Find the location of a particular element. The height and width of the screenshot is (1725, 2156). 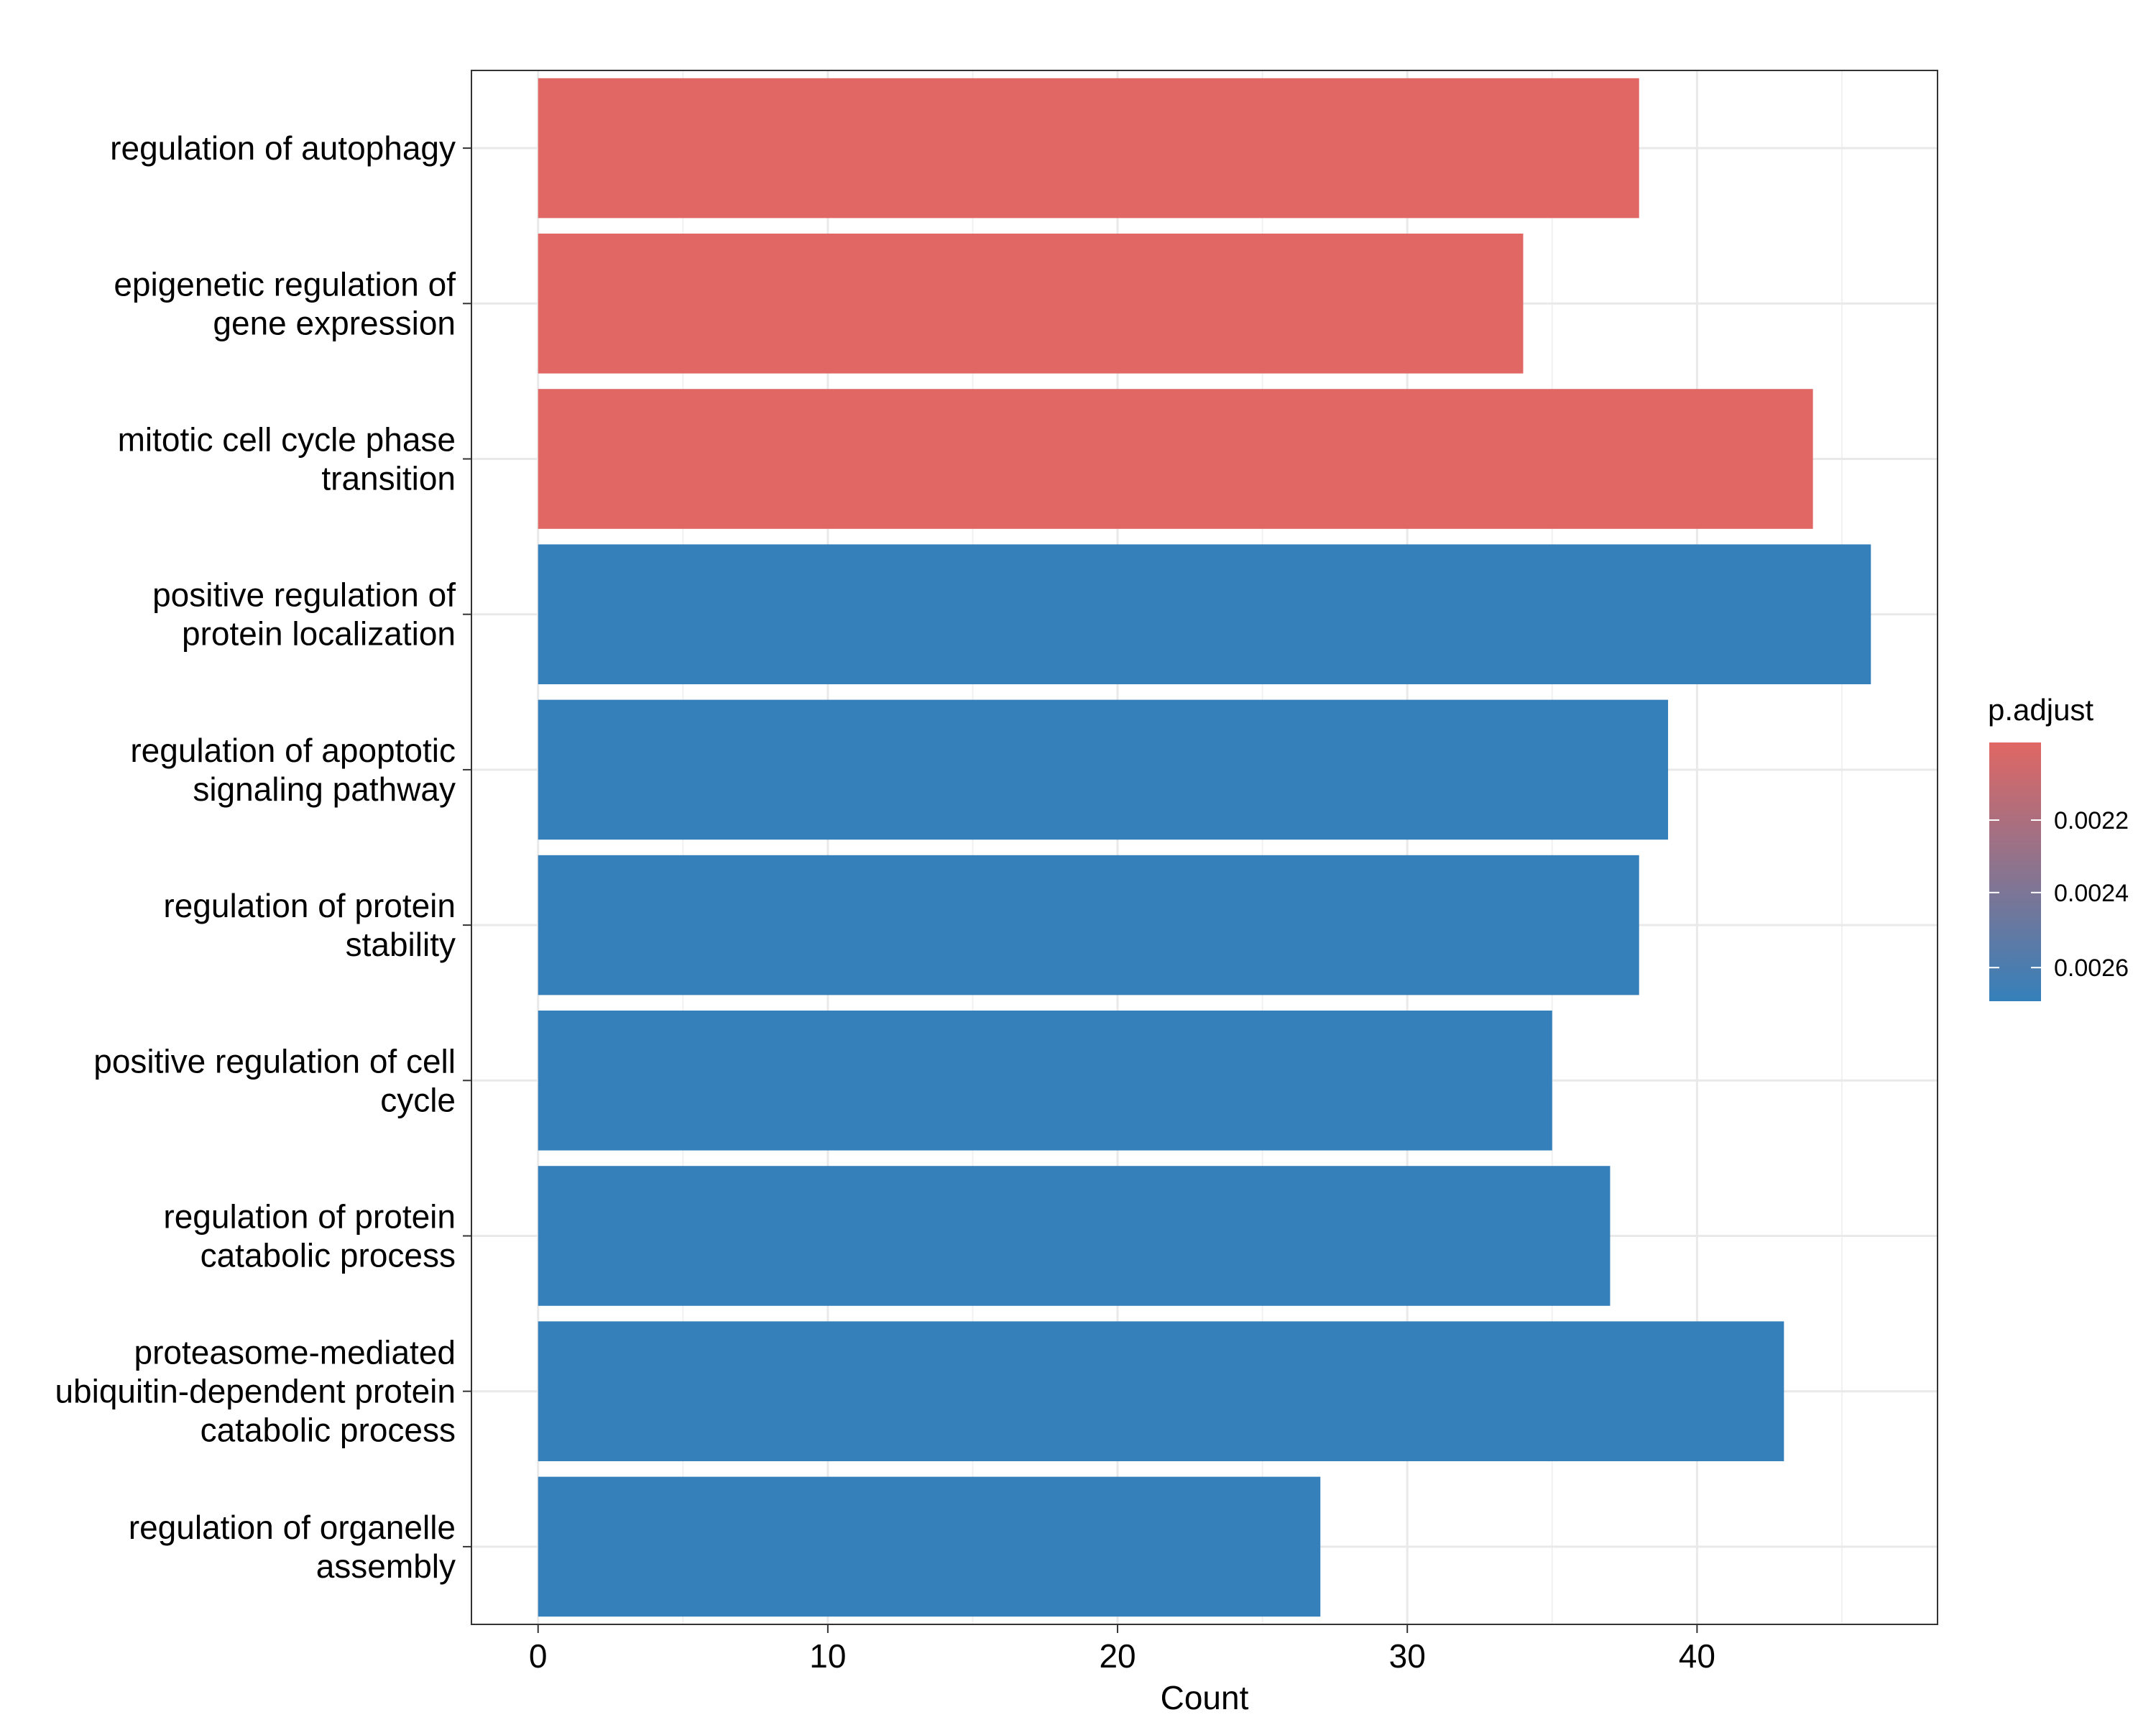

y-tick-label-line: proteasome-mediated is located at coordinates (295, 1352).